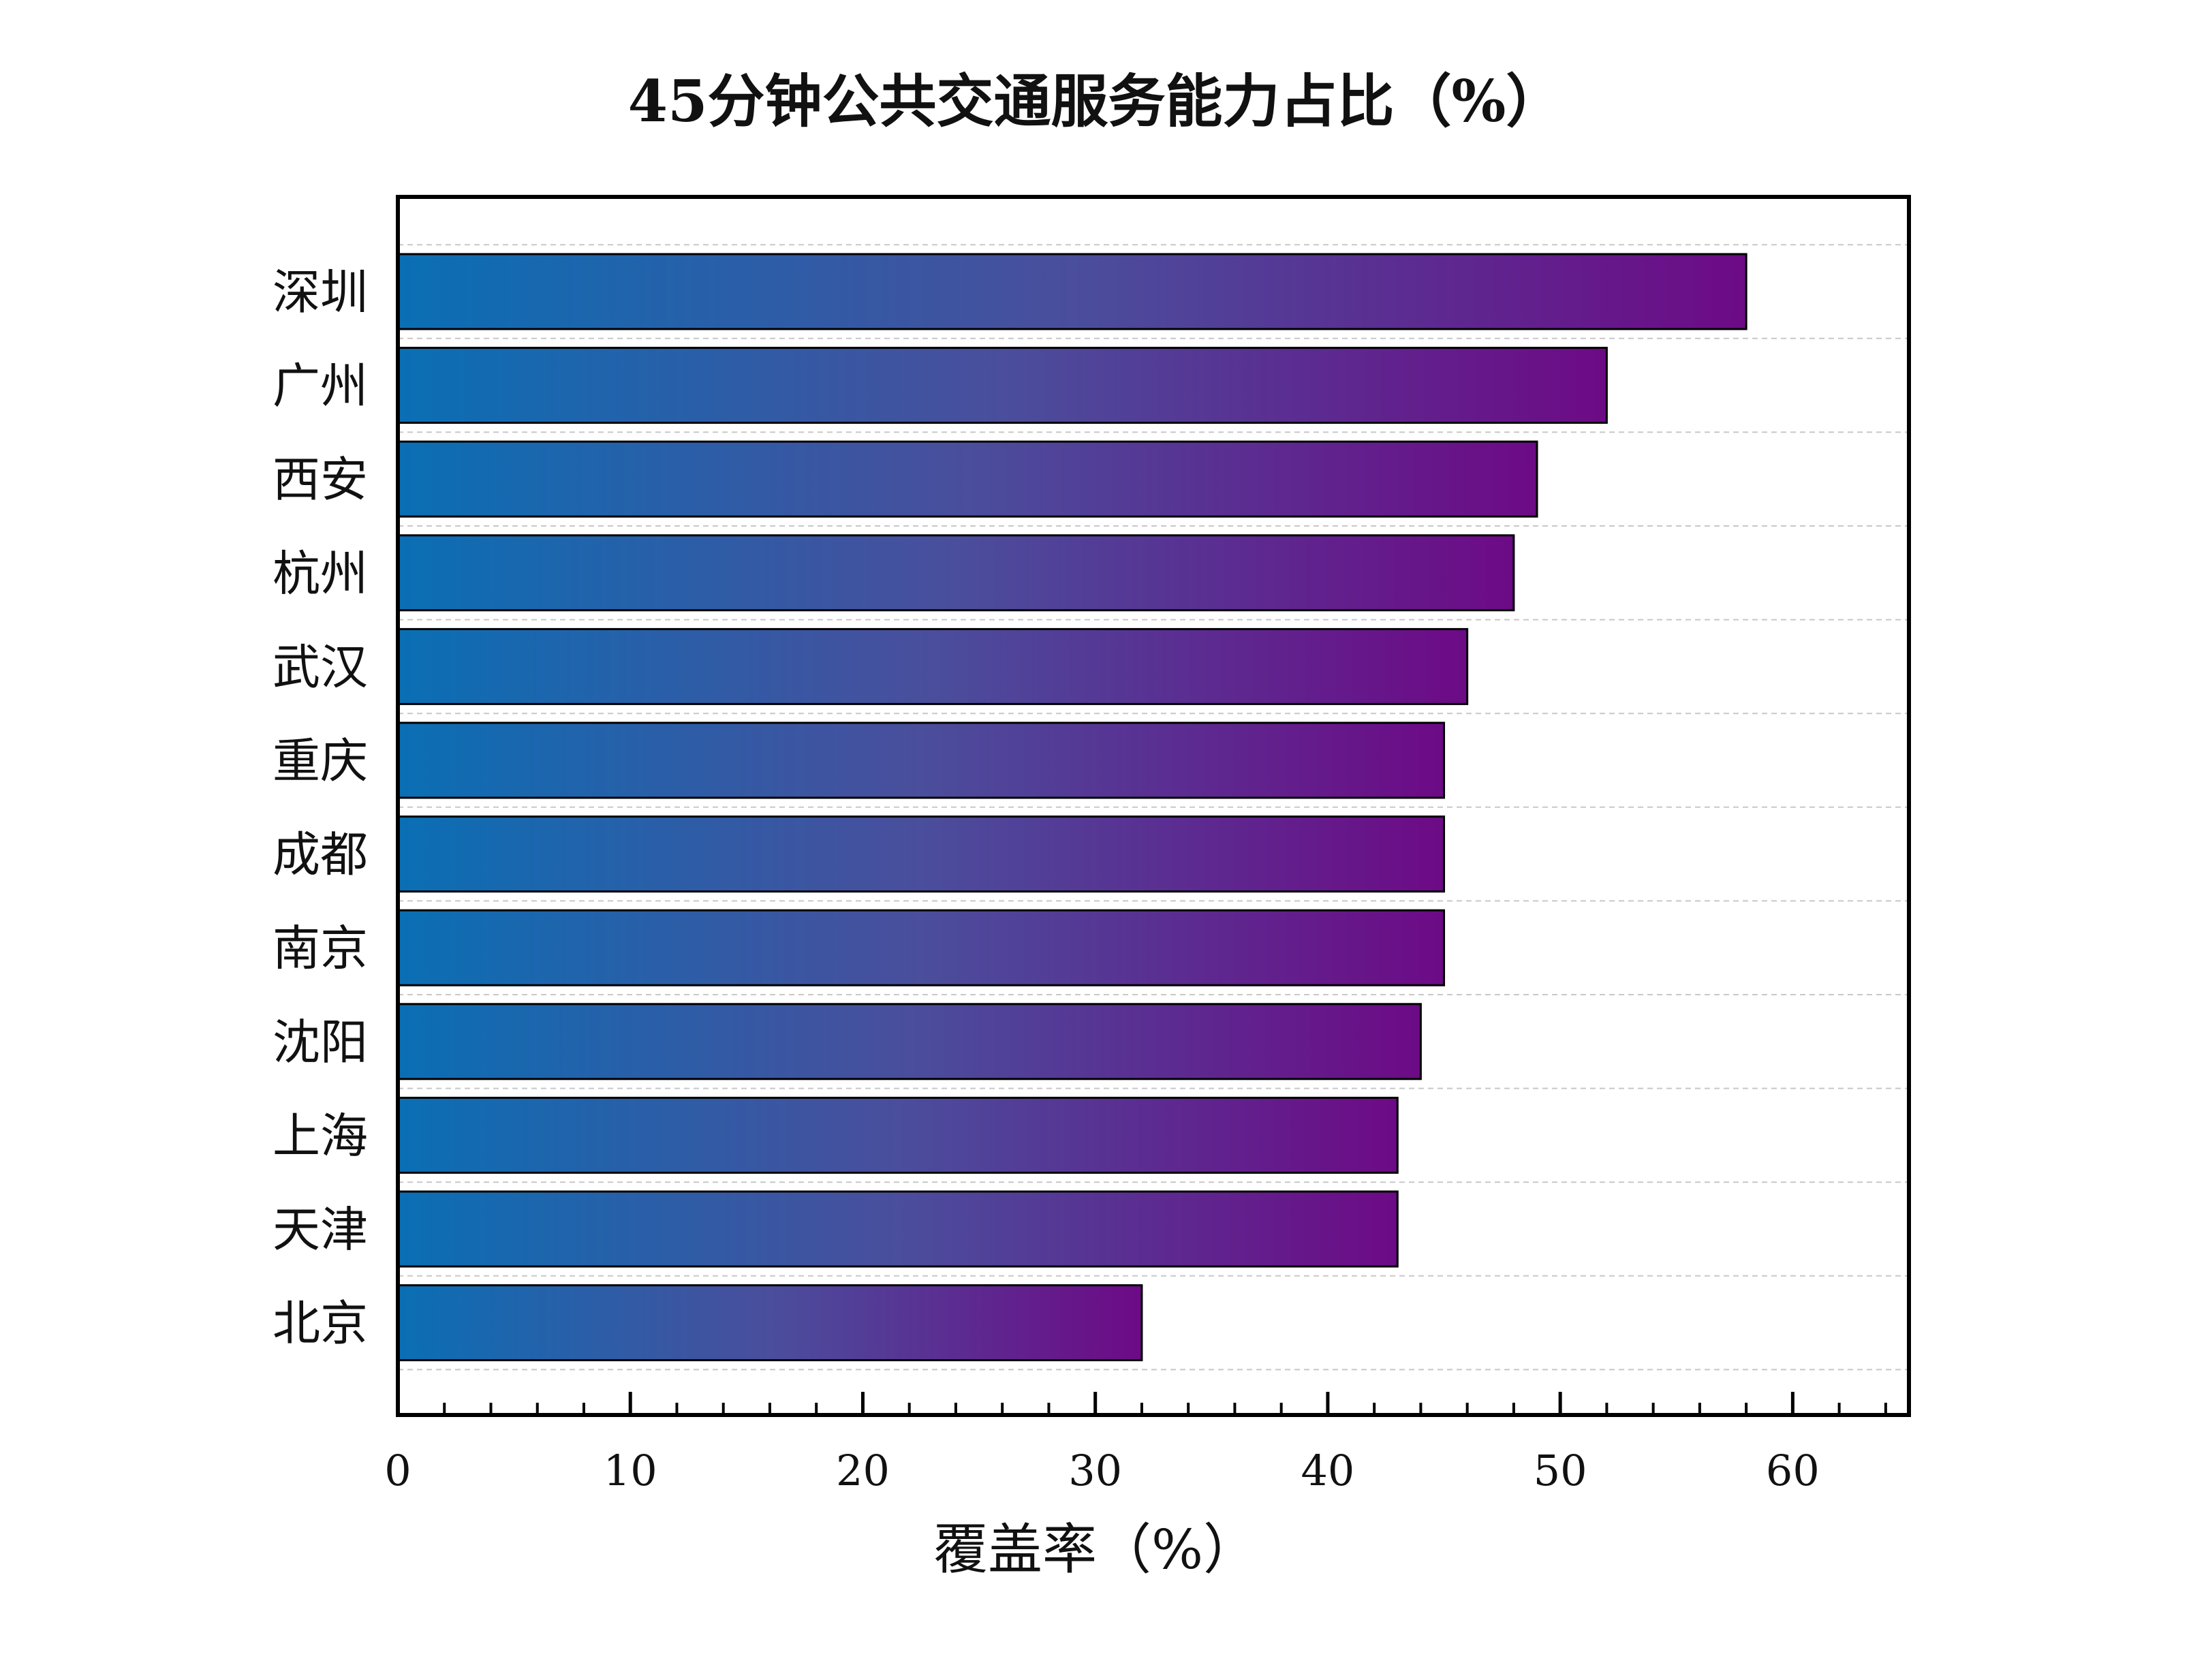  Describe the element at coordinates (320, 1230) in the screenshot. I see `category-label: 天津` at that location.